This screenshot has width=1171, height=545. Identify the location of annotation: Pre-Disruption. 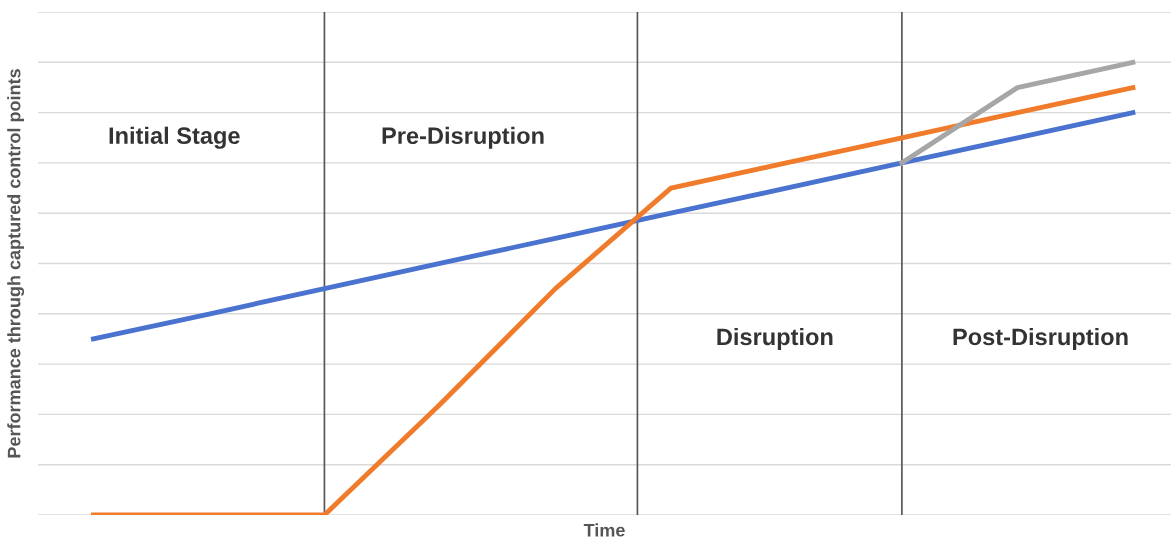
(463, 137).